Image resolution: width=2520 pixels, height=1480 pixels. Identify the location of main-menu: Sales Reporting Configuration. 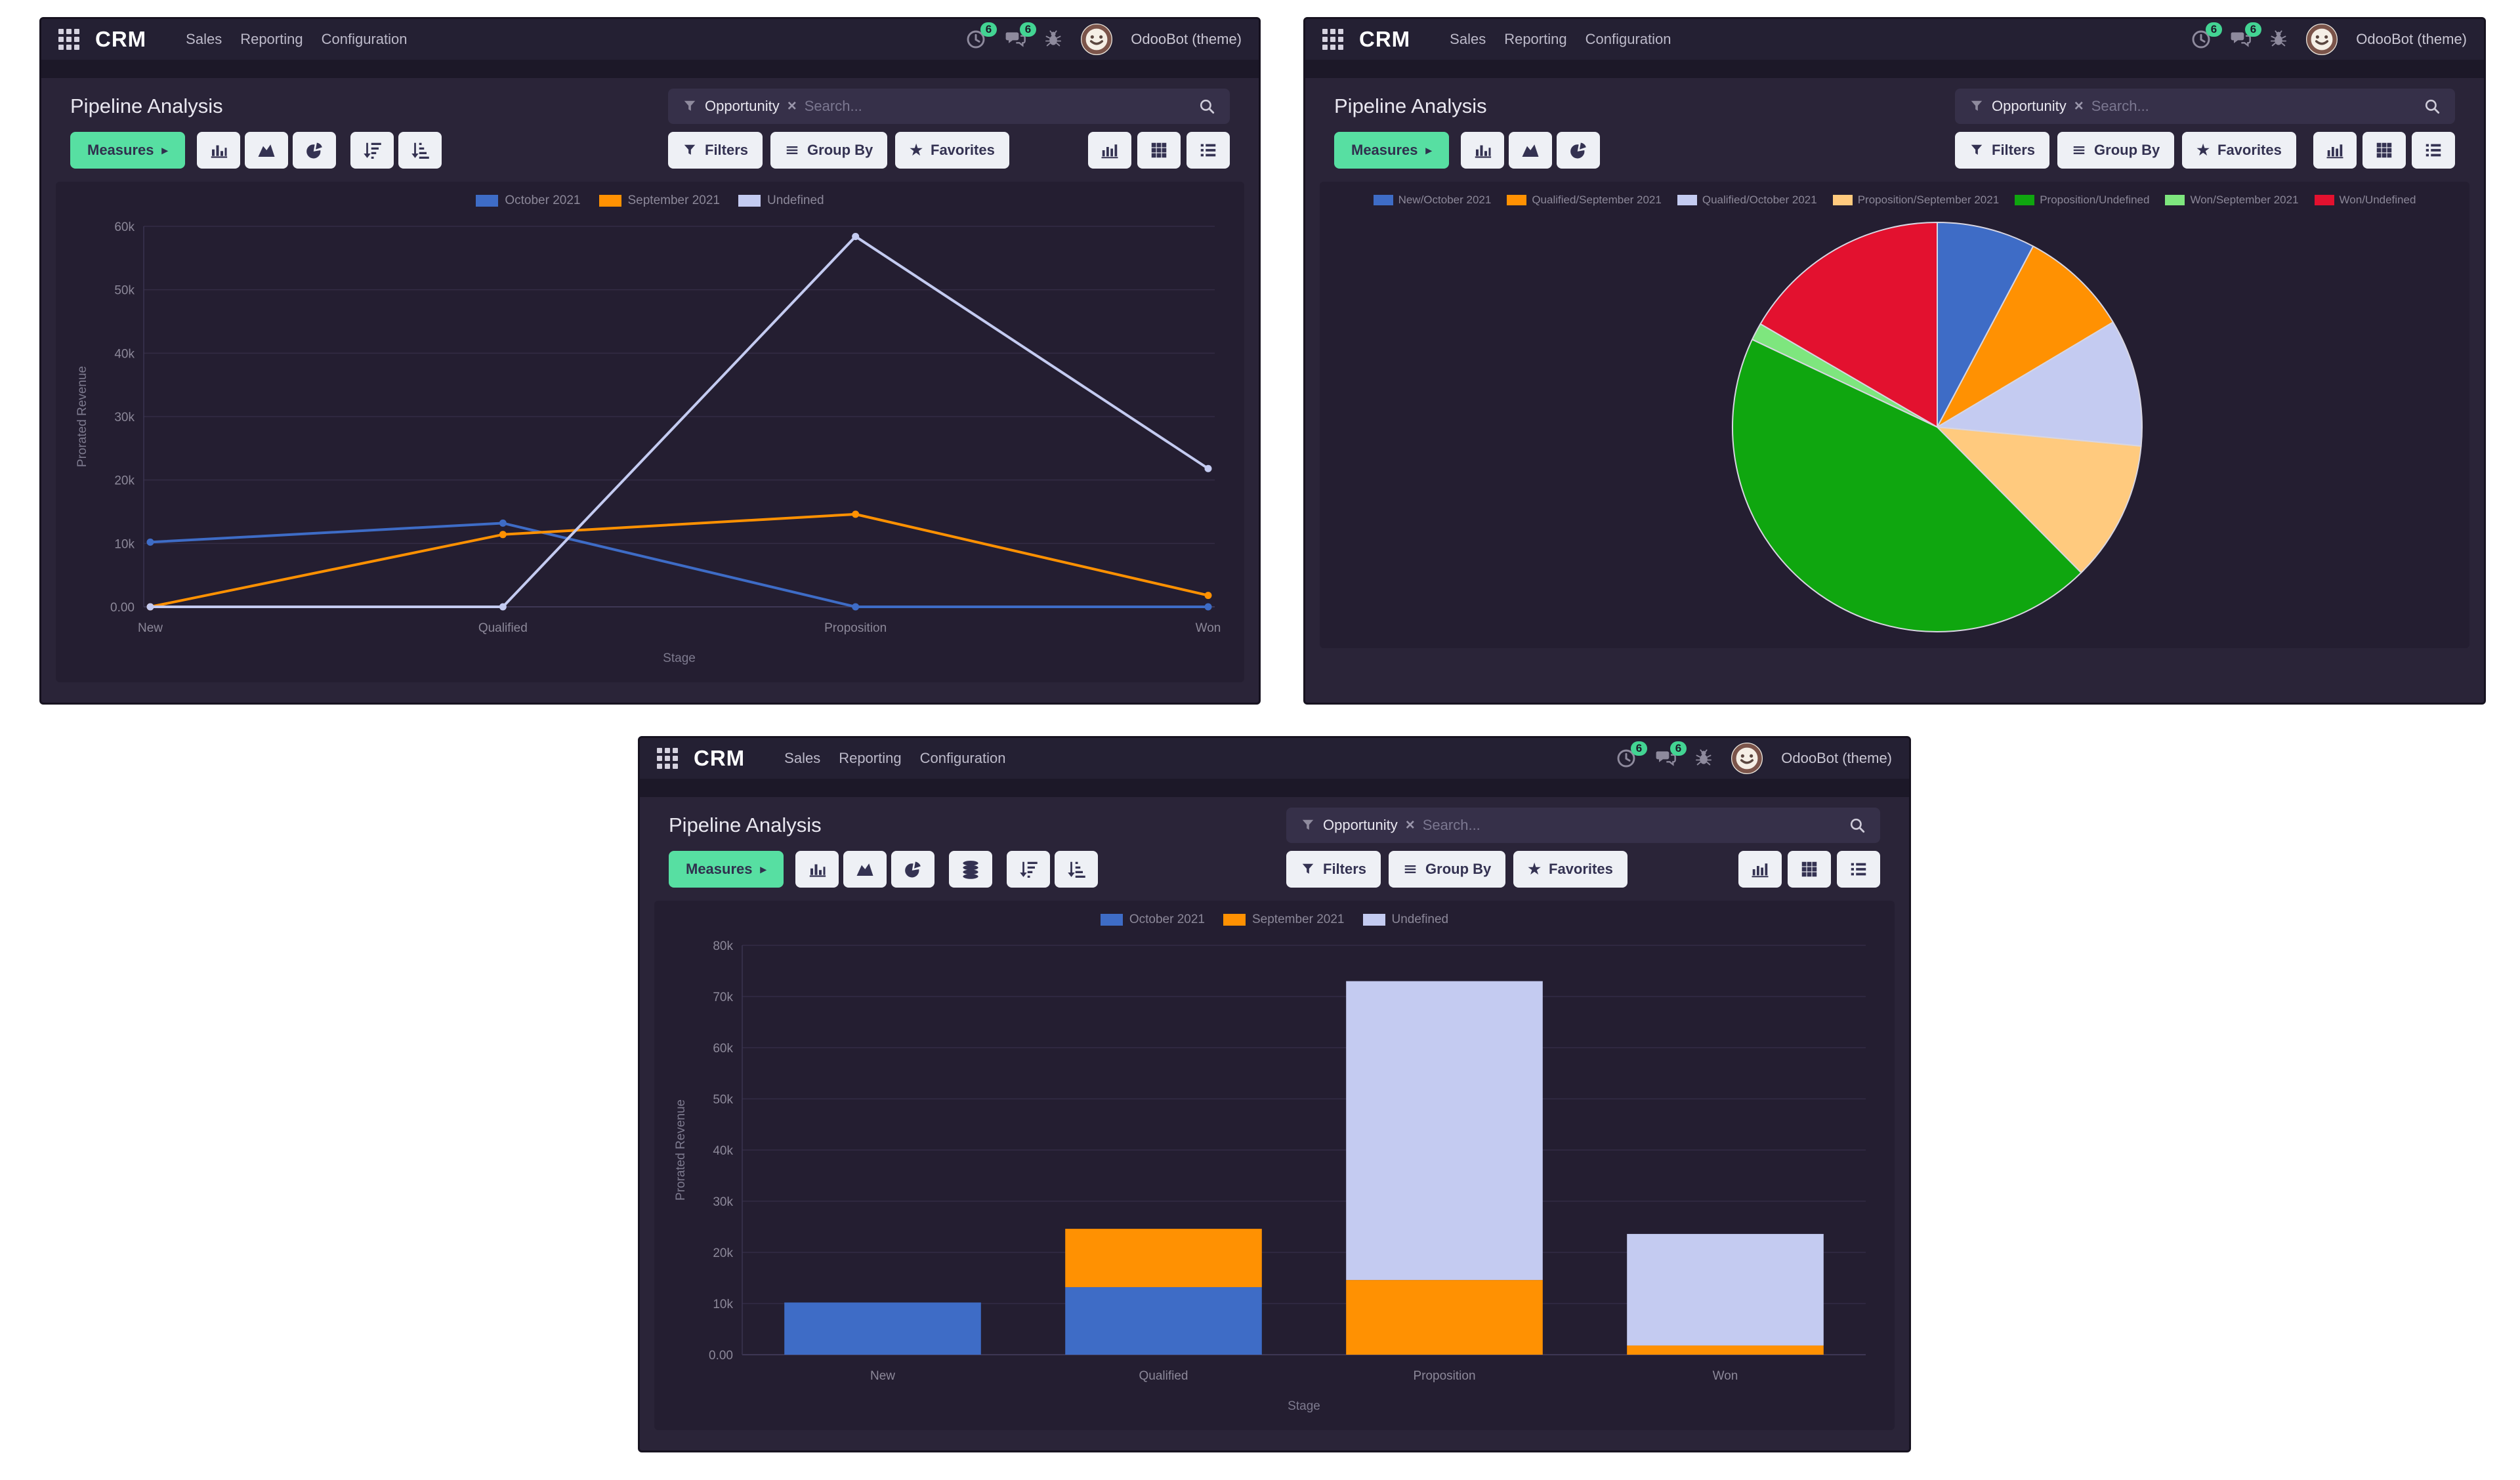
(1560, 39).